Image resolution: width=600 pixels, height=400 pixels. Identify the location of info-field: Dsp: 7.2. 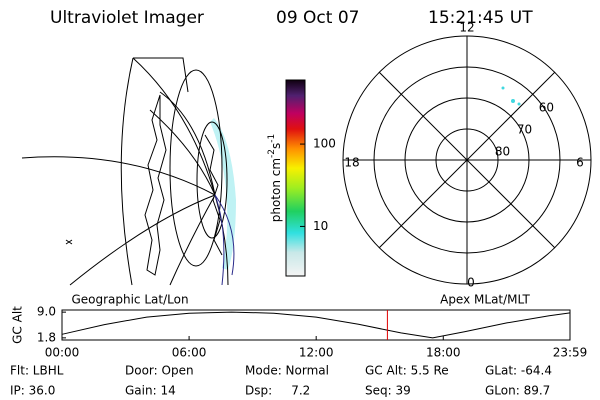
(277, 391).